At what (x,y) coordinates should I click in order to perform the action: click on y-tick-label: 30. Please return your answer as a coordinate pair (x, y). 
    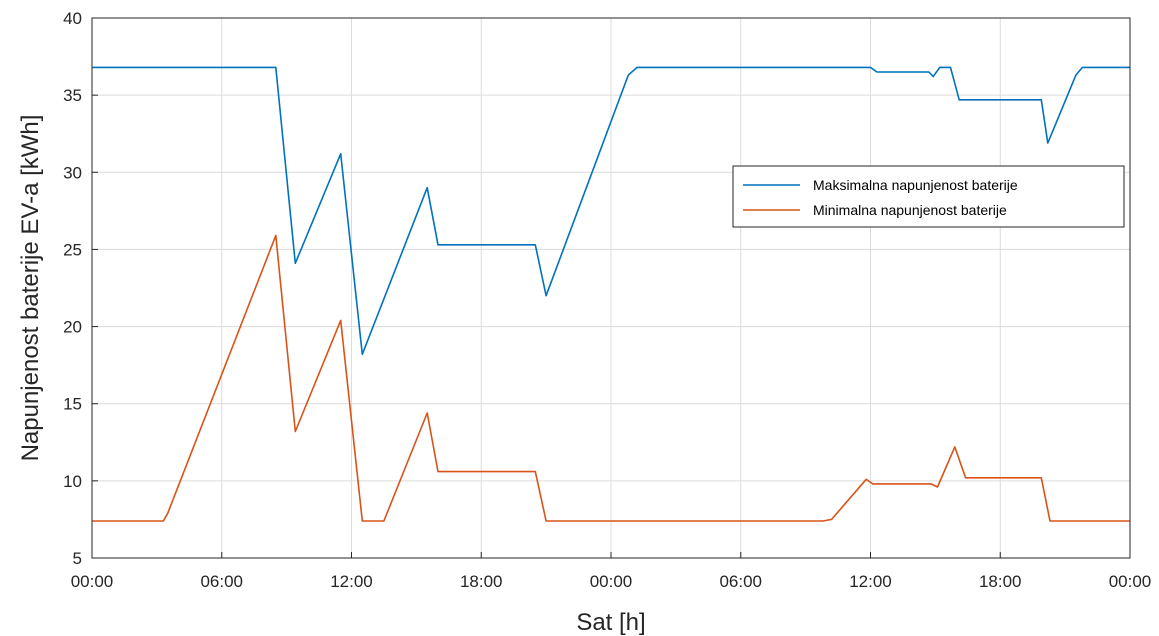
    Looking at the image, I should click on (72, 172).